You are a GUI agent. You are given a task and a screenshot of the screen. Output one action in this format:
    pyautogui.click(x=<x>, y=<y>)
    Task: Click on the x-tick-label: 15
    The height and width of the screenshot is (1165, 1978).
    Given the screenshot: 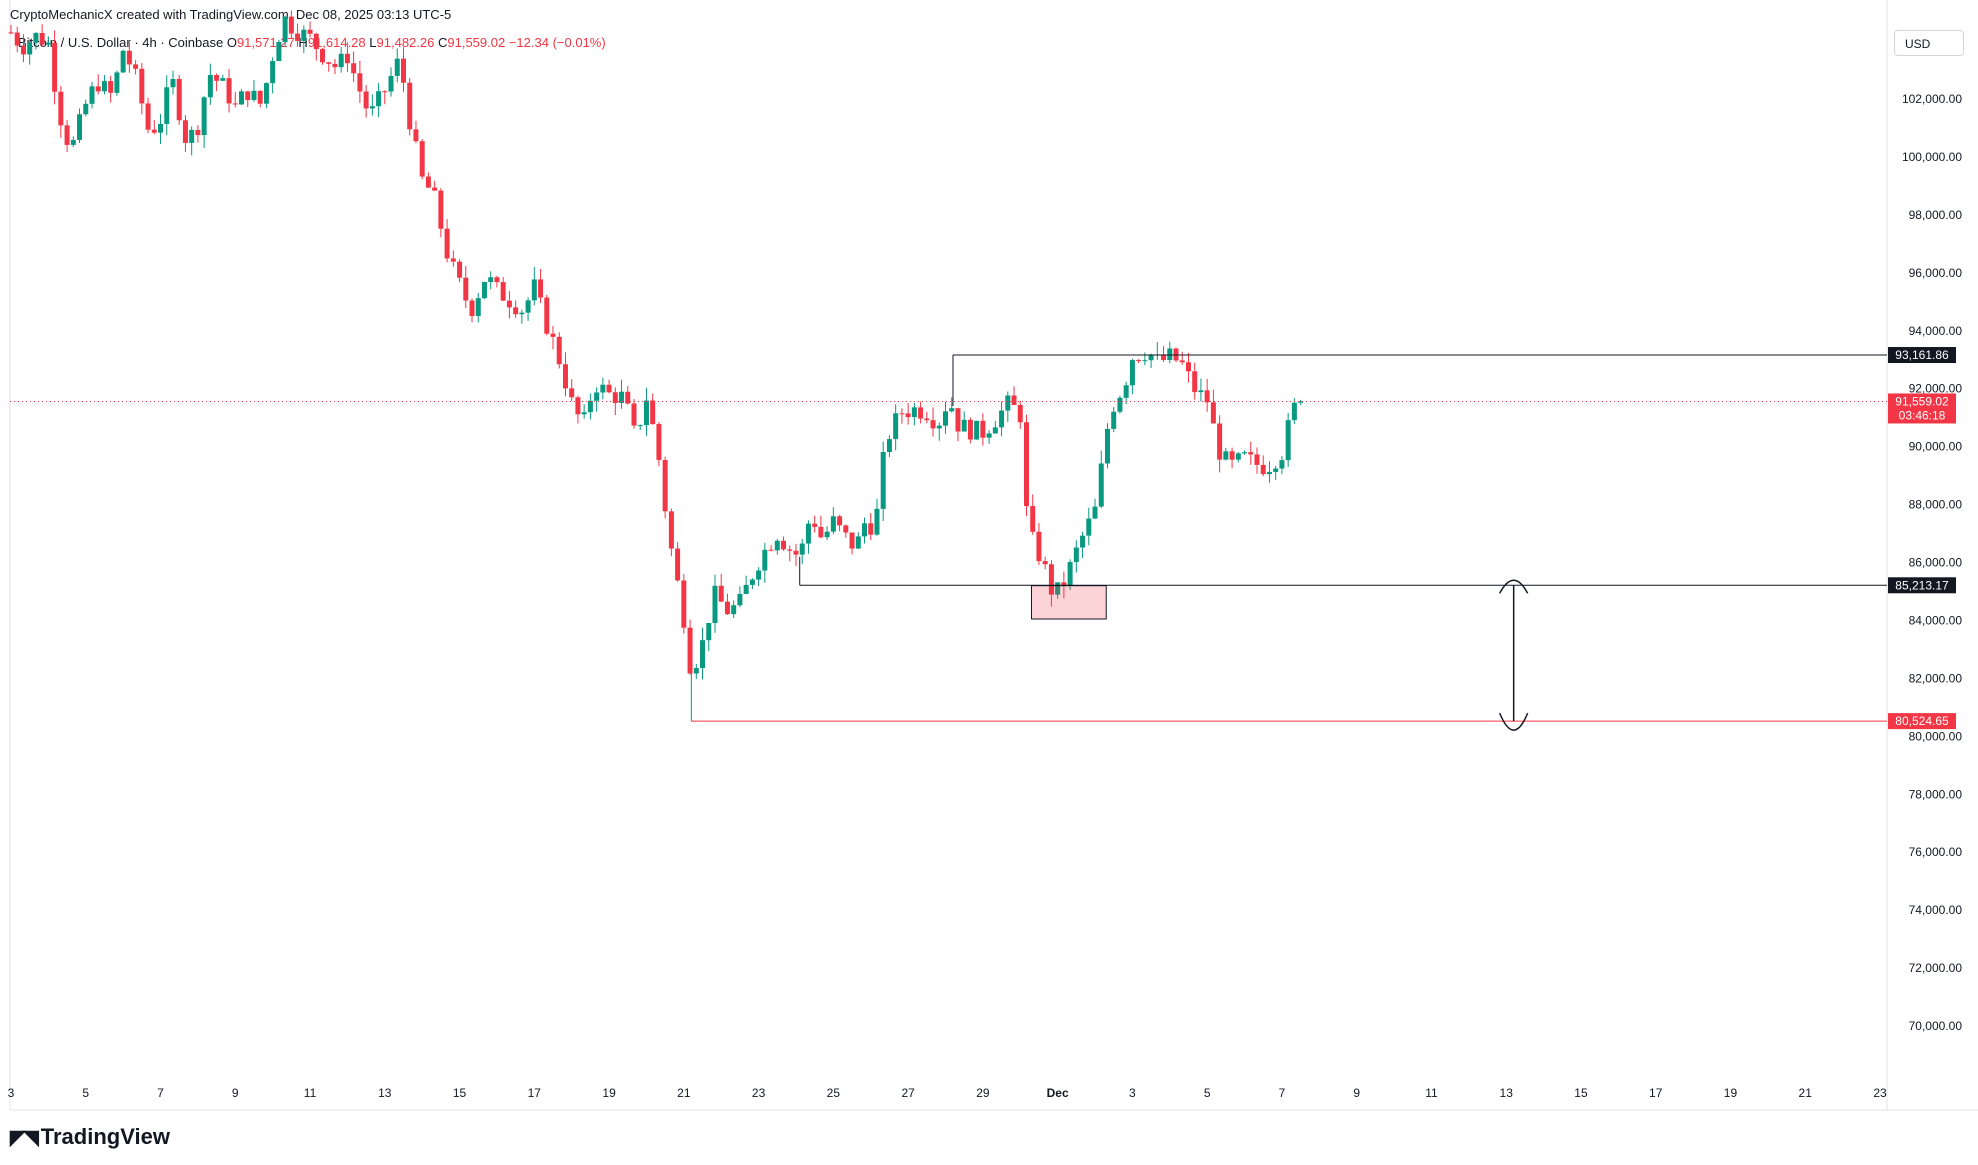 What is the action you would take?
    pyautogui.click(x=1581, y=1093)
    